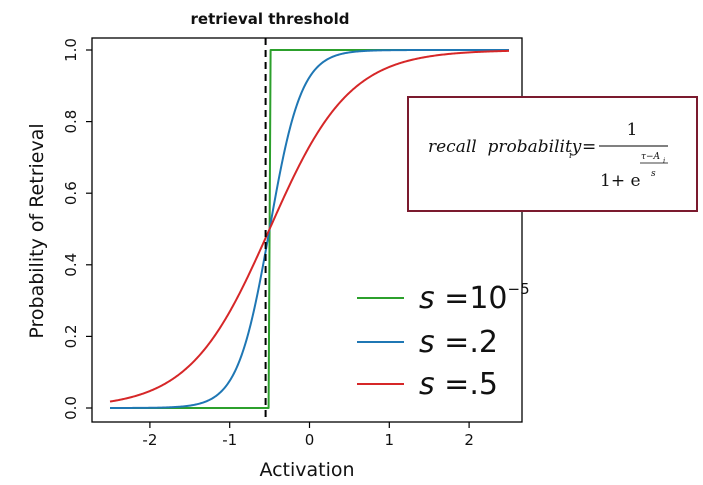  I want to click on formula-lhs: recall probability, so click(505, 147).